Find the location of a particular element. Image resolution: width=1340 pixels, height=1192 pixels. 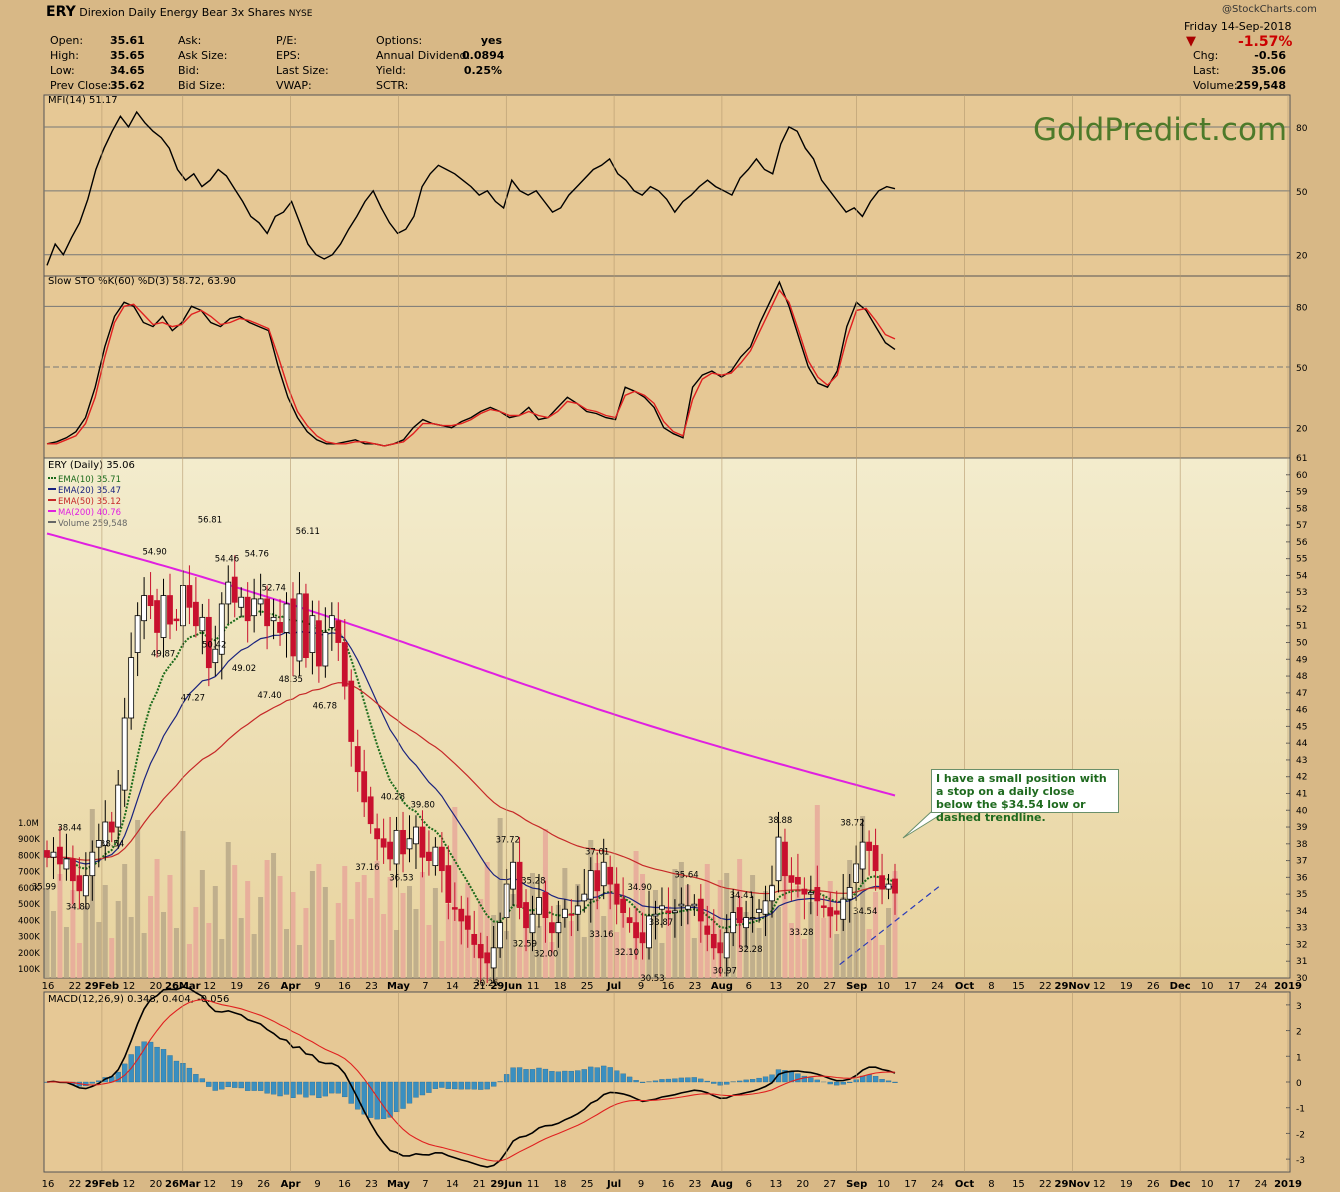

x-tick-label: Dec is located at coordinates (1180, 986).